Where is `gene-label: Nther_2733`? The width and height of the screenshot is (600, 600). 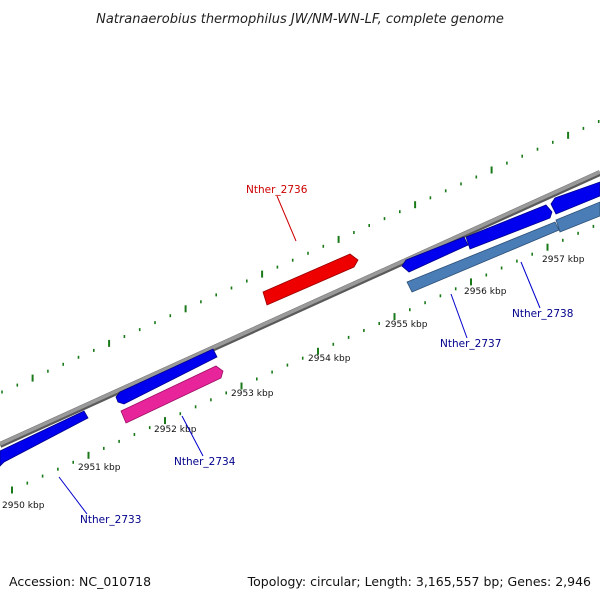
gene-label: Nther_2733 is located at coordinates (110, 520).